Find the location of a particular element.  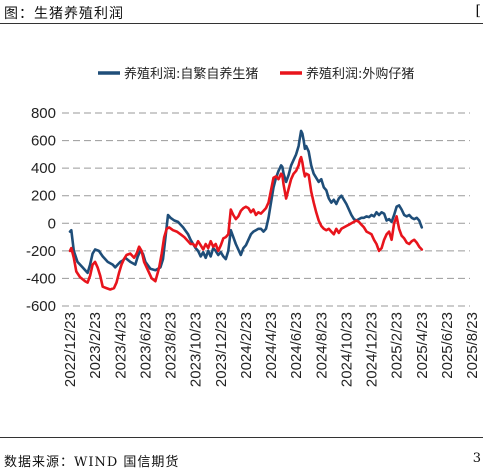

x-tick-label: 2025/2/23 is located at coordinates (397, 345).